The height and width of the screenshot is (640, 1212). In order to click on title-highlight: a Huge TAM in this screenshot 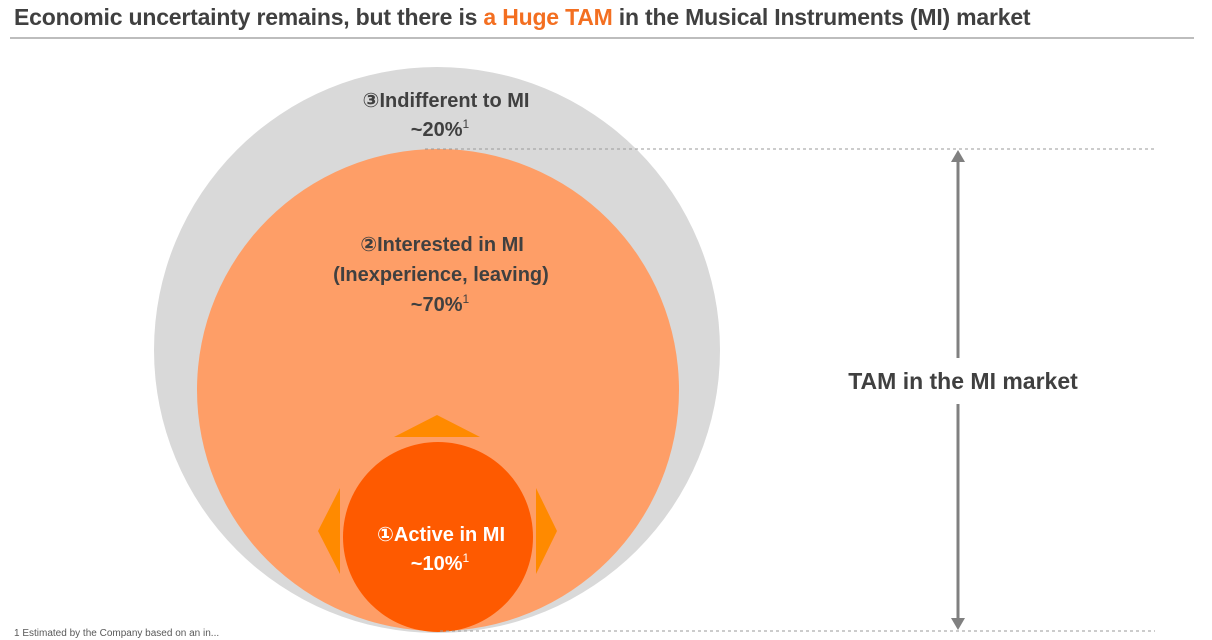, I will do `click(548, 17)`.